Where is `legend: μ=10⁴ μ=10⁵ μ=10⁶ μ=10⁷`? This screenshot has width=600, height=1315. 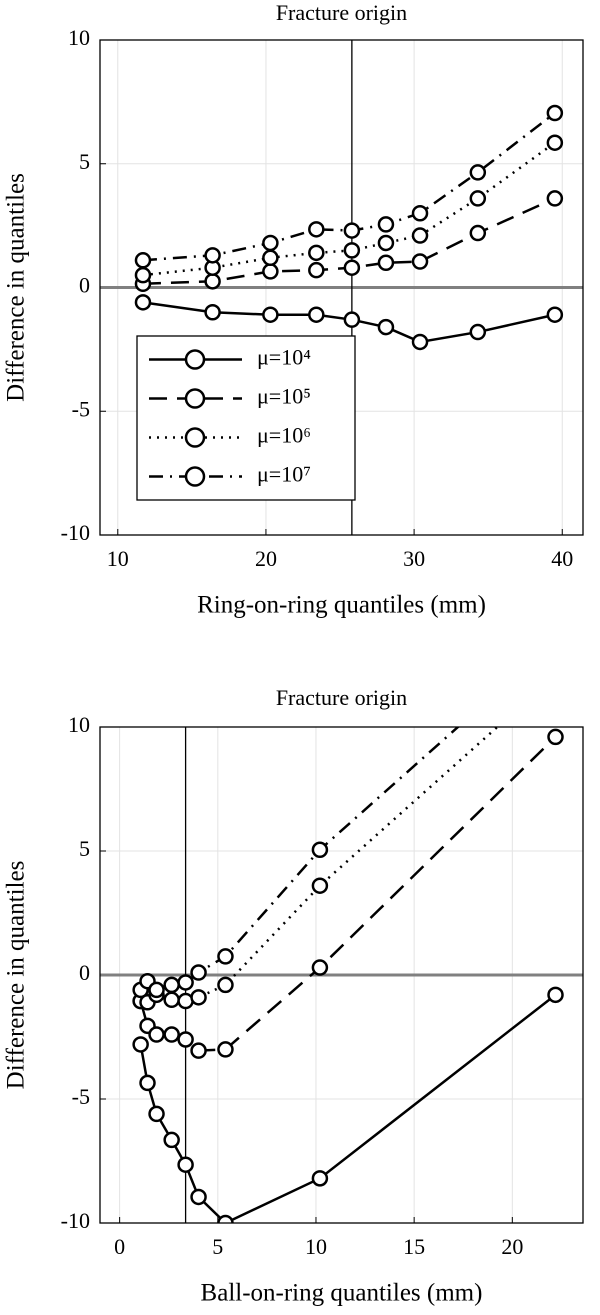
legend: μ=10⁴ μ=10⁵ μ=10⁶ μ=10⁷ is located at coordinates (246, 418).